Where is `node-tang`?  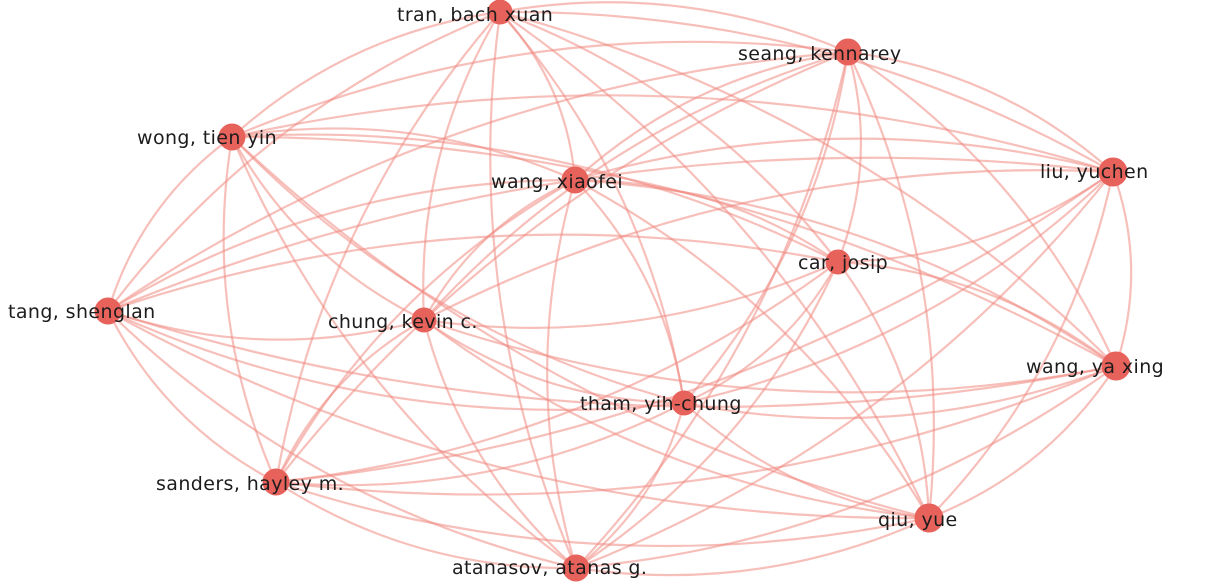
node-tang is located at coordinates (108, 311).